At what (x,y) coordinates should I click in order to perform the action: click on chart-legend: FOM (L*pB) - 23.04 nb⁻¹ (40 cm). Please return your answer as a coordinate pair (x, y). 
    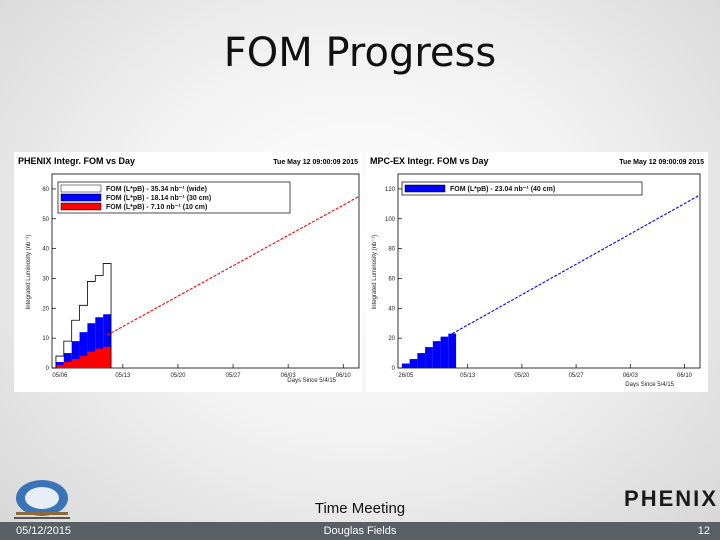
    Looking at the image, I should click on (522, 188).